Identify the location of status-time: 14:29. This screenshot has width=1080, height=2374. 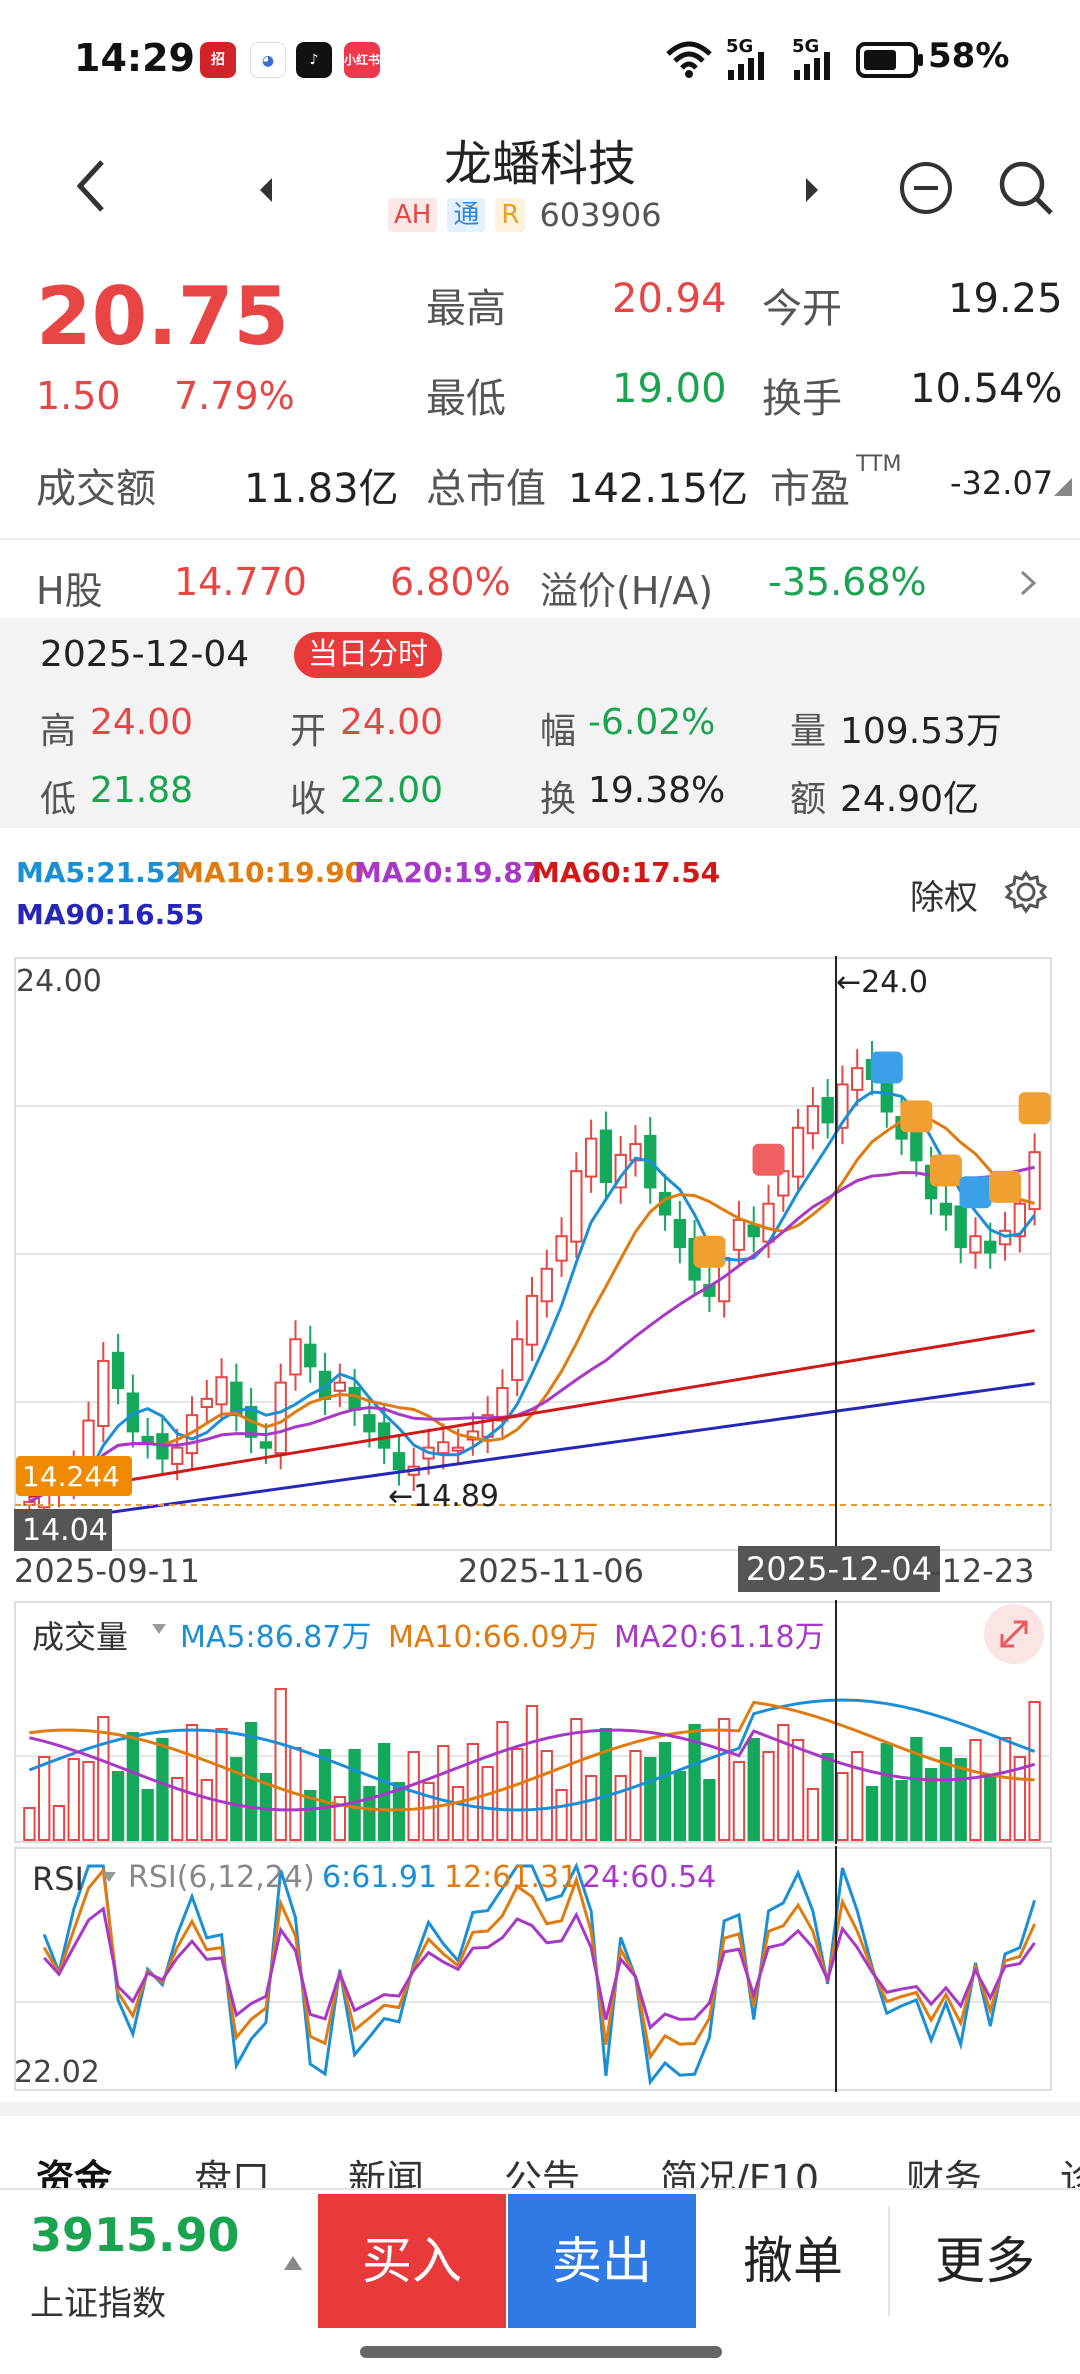
(134, 58).